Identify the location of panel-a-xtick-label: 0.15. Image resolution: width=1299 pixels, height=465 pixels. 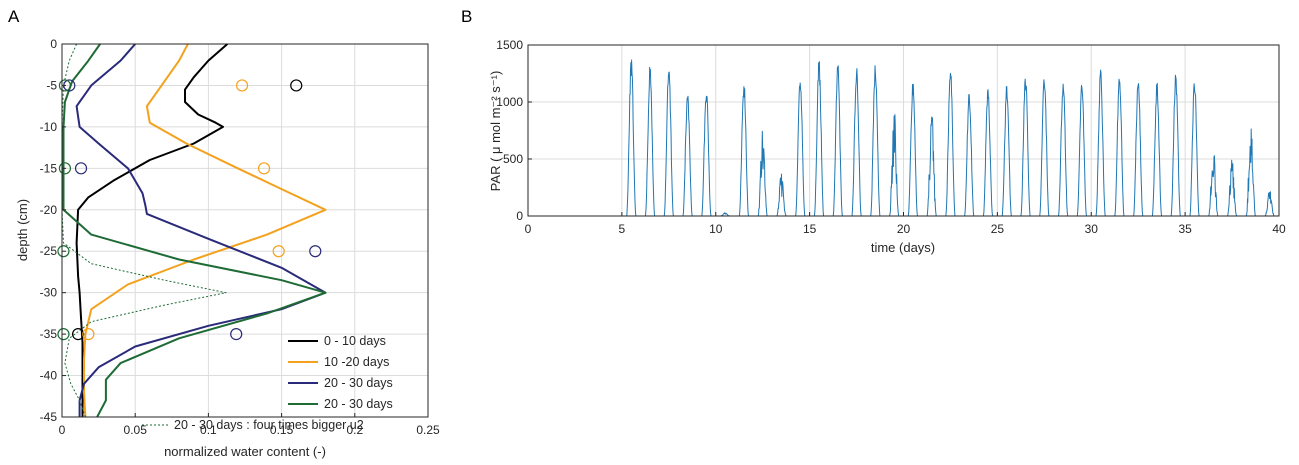
(282, 430).